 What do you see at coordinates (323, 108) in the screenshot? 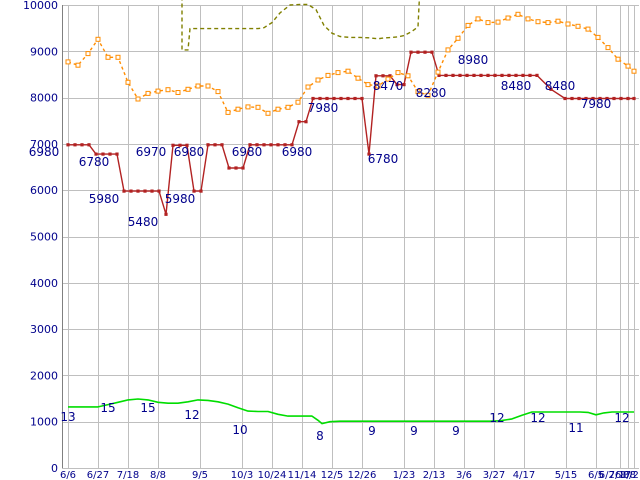
I see `point-value-label: 7980` at bounding box center [323, 108].